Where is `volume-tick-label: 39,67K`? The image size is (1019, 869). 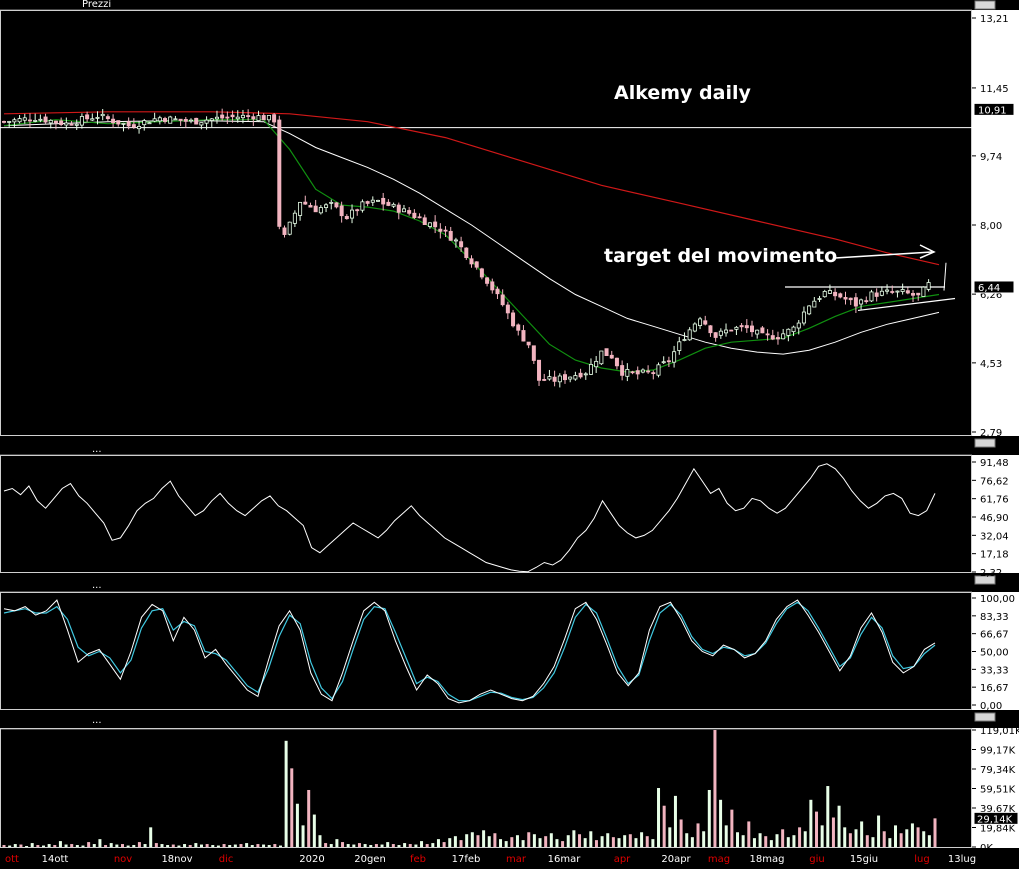 volume-tick-label: 39,67K is located at coordinates (998, 809).